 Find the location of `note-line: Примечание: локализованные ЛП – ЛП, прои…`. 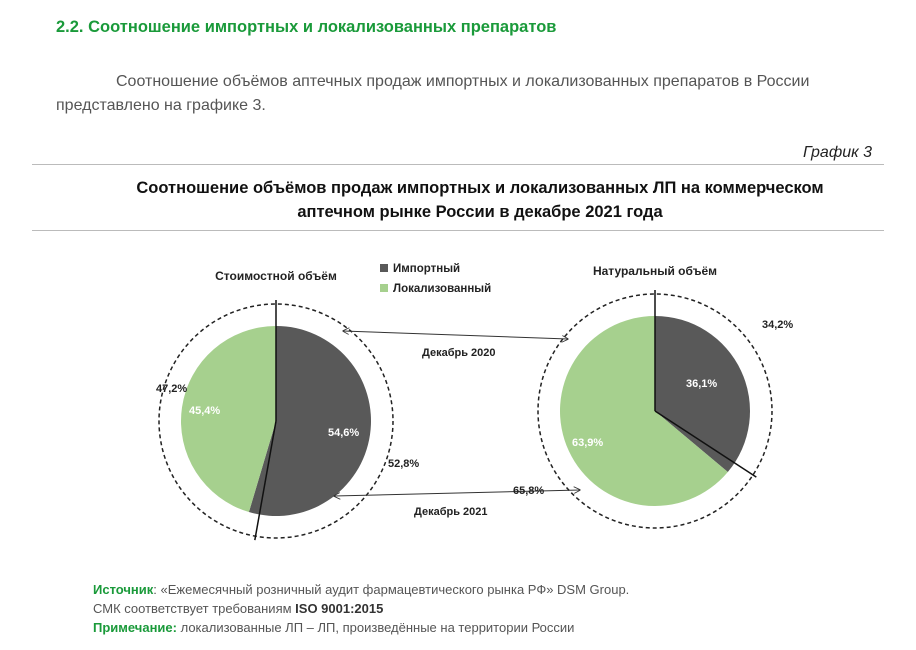

note-line: Примечание: локализованные ЛП – ЛП, прои… is located at coordinates (361, 627).